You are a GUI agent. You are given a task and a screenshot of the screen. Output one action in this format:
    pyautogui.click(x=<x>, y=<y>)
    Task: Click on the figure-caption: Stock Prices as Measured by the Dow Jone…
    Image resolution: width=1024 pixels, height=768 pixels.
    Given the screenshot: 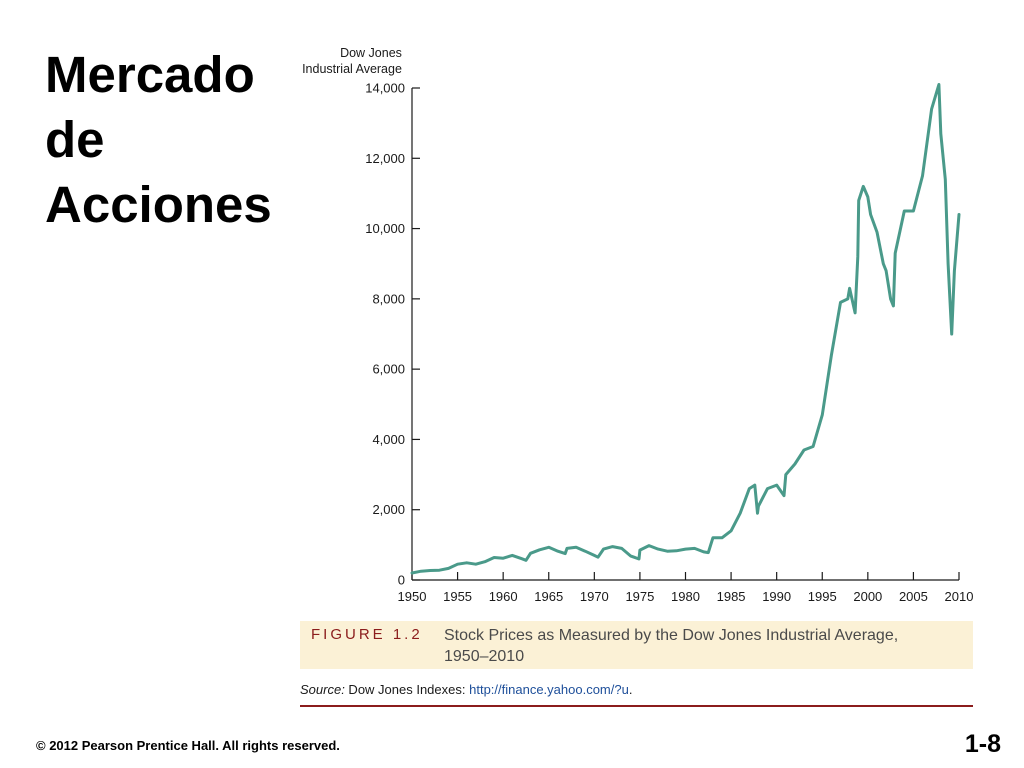 What is the action you would take?
    pyautogui.click(x=671, y=646)
    